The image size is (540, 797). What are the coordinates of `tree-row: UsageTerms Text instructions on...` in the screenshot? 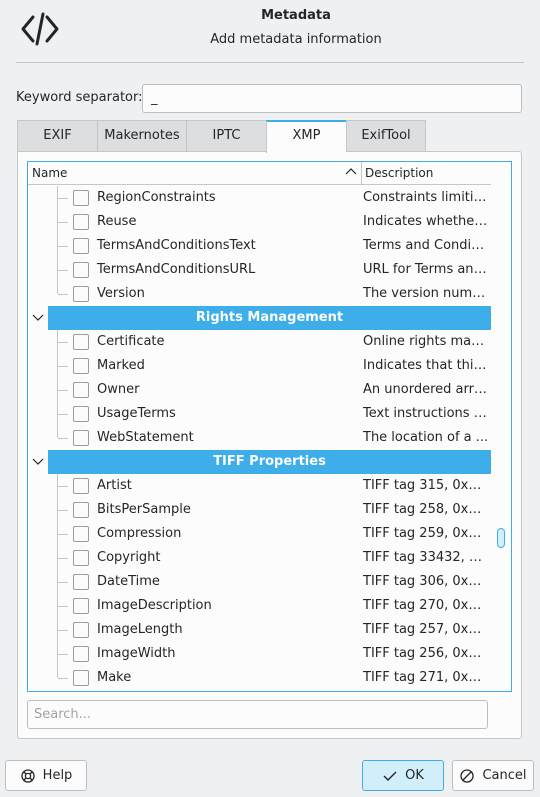 It's located at (259, 414).